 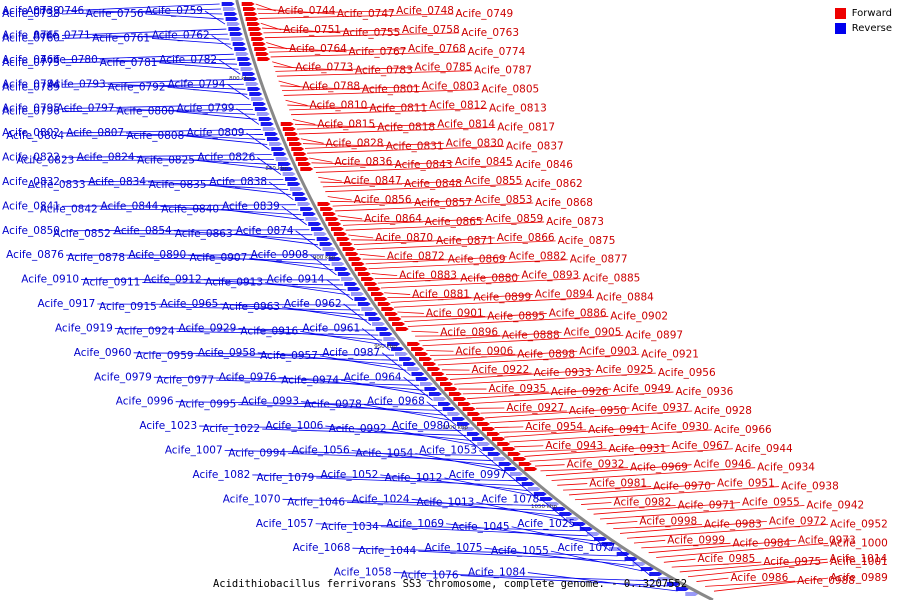 What do you see at coordinates (454, 222) in the screenshot?
I see `forward-gene-label: Acife_0865` at bounding box center [454, 222].